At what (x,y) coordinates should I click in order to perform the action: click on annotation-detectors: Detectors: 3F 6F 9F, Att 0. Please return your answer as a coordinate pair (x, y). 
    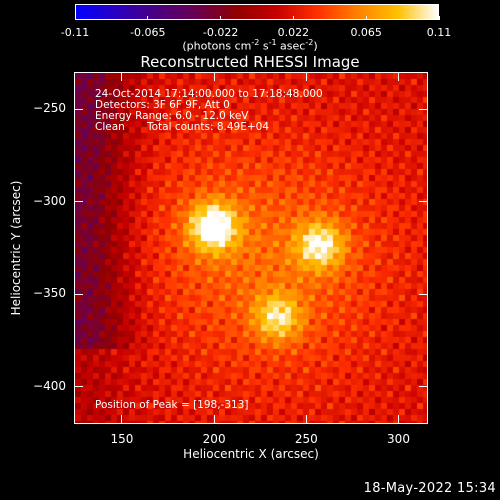
    Looking at the image, I should click on (162, 105).